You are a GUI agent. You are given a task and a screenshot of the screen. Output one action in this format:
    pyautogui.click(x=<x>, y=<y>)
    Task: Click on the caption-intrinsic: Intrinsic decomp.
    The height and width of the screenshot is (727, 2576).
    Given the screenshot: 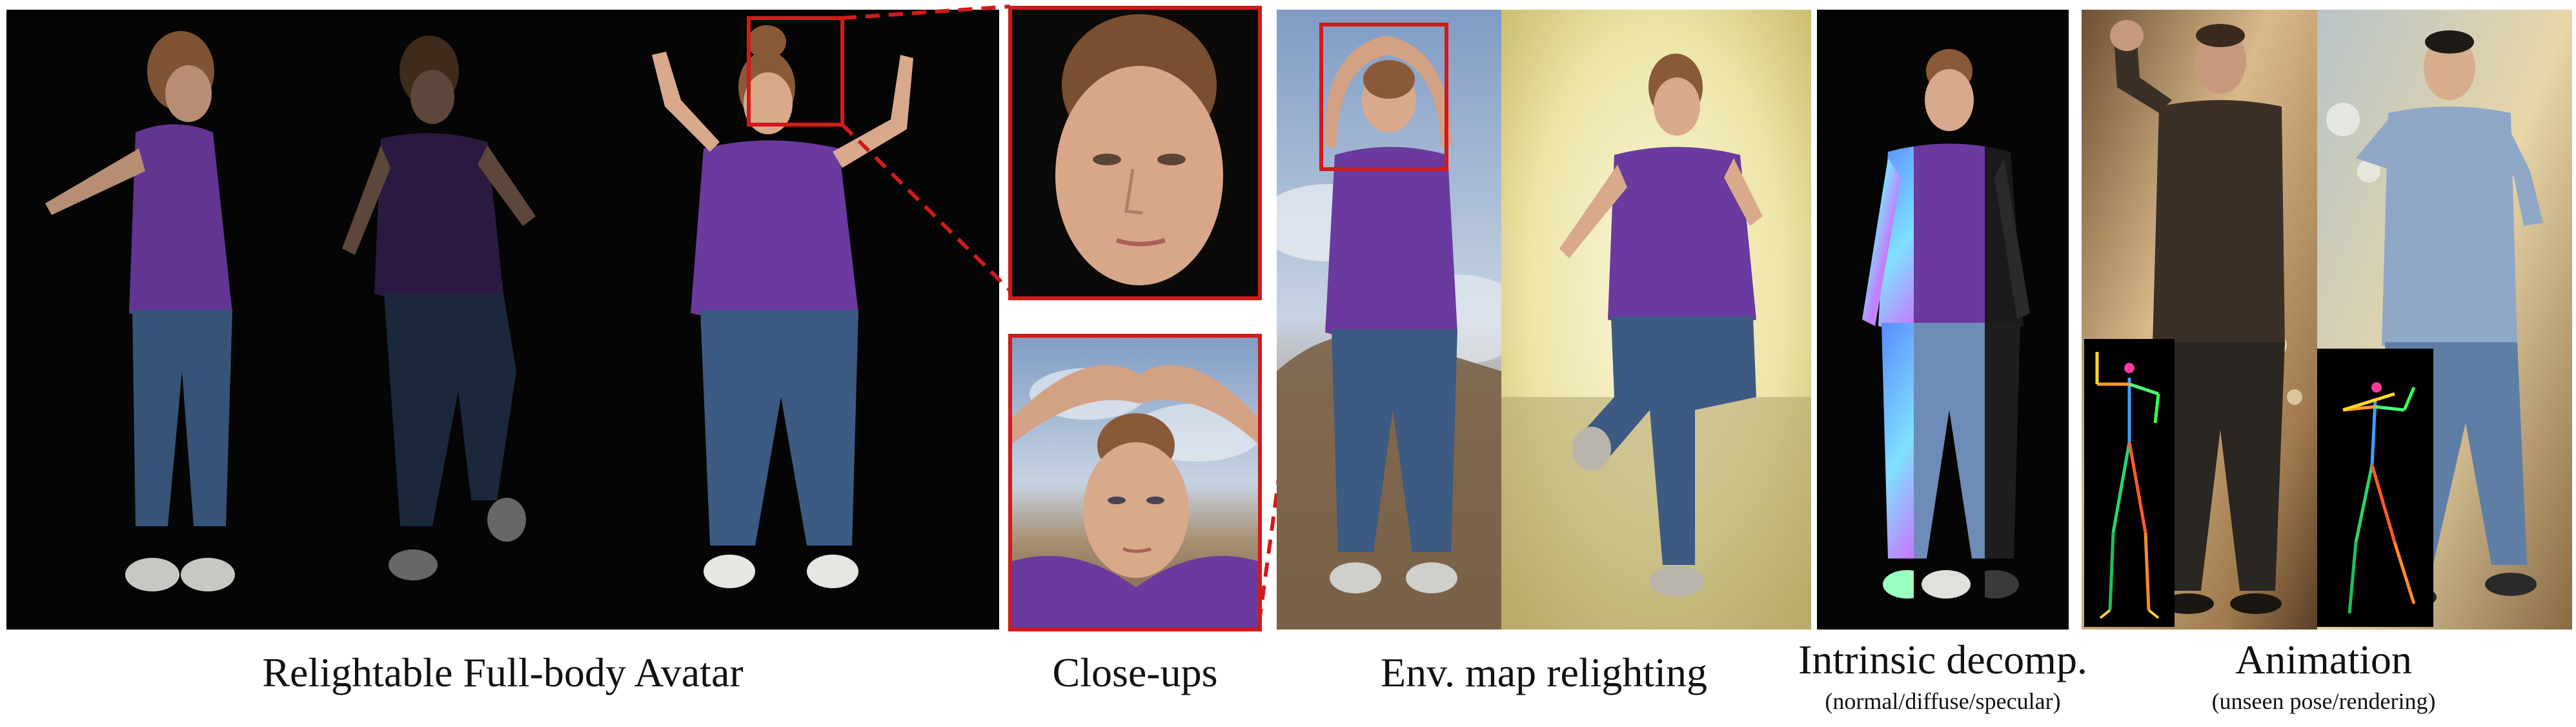 What is the action you would take?
    pyautogui.click(x=1942, y=659)
    